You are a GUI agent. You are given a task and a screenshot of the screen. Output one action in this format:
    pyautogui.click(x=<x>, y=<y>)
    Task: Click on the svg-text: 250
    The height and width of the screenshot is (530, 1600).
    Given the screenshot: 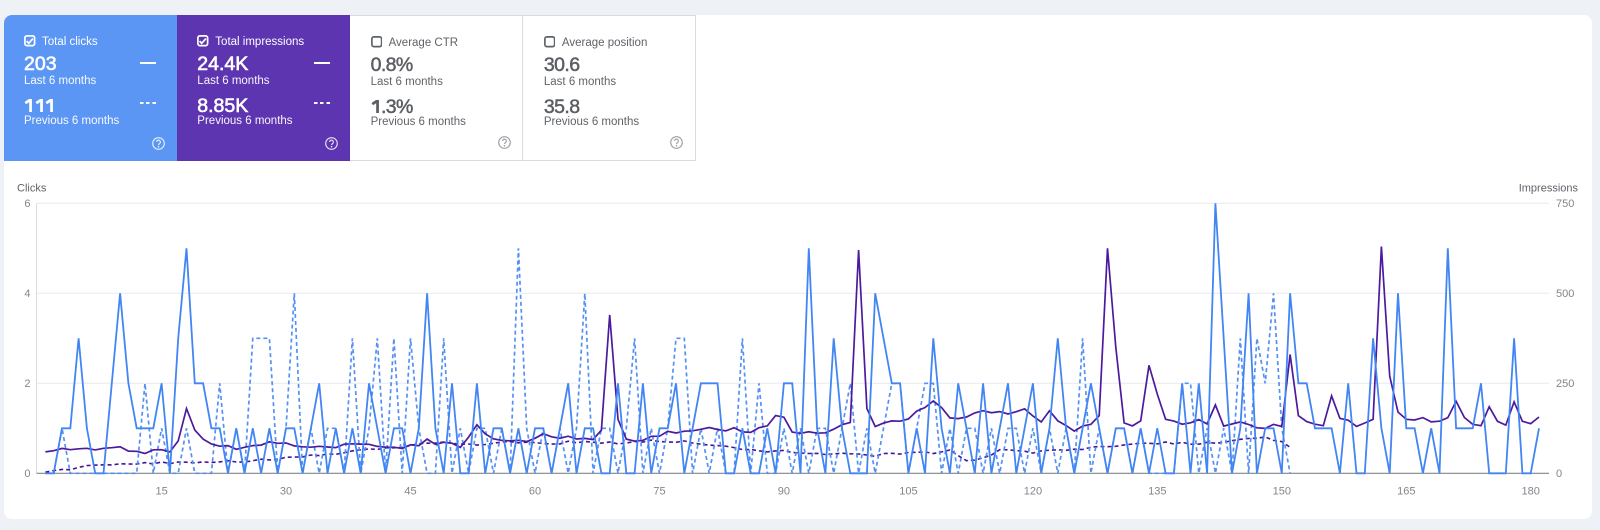 What is the action you would take?
    pyautogui.click(x=1565, y=384)
    